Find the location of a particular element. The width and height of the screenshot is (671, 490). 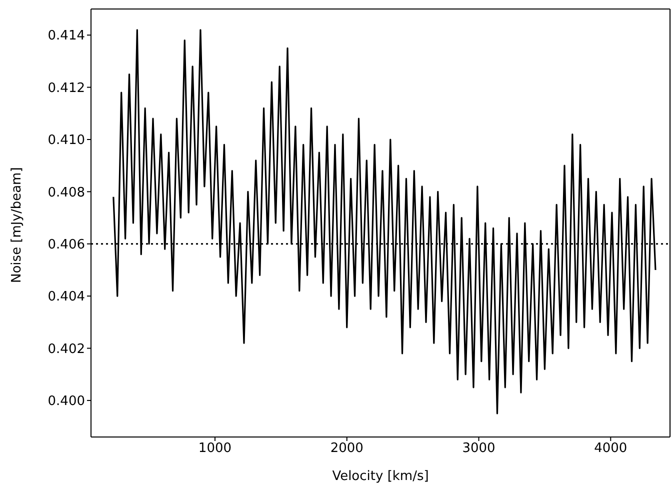

y-tick-label: 0.414 is located at coordinates (66, 36).